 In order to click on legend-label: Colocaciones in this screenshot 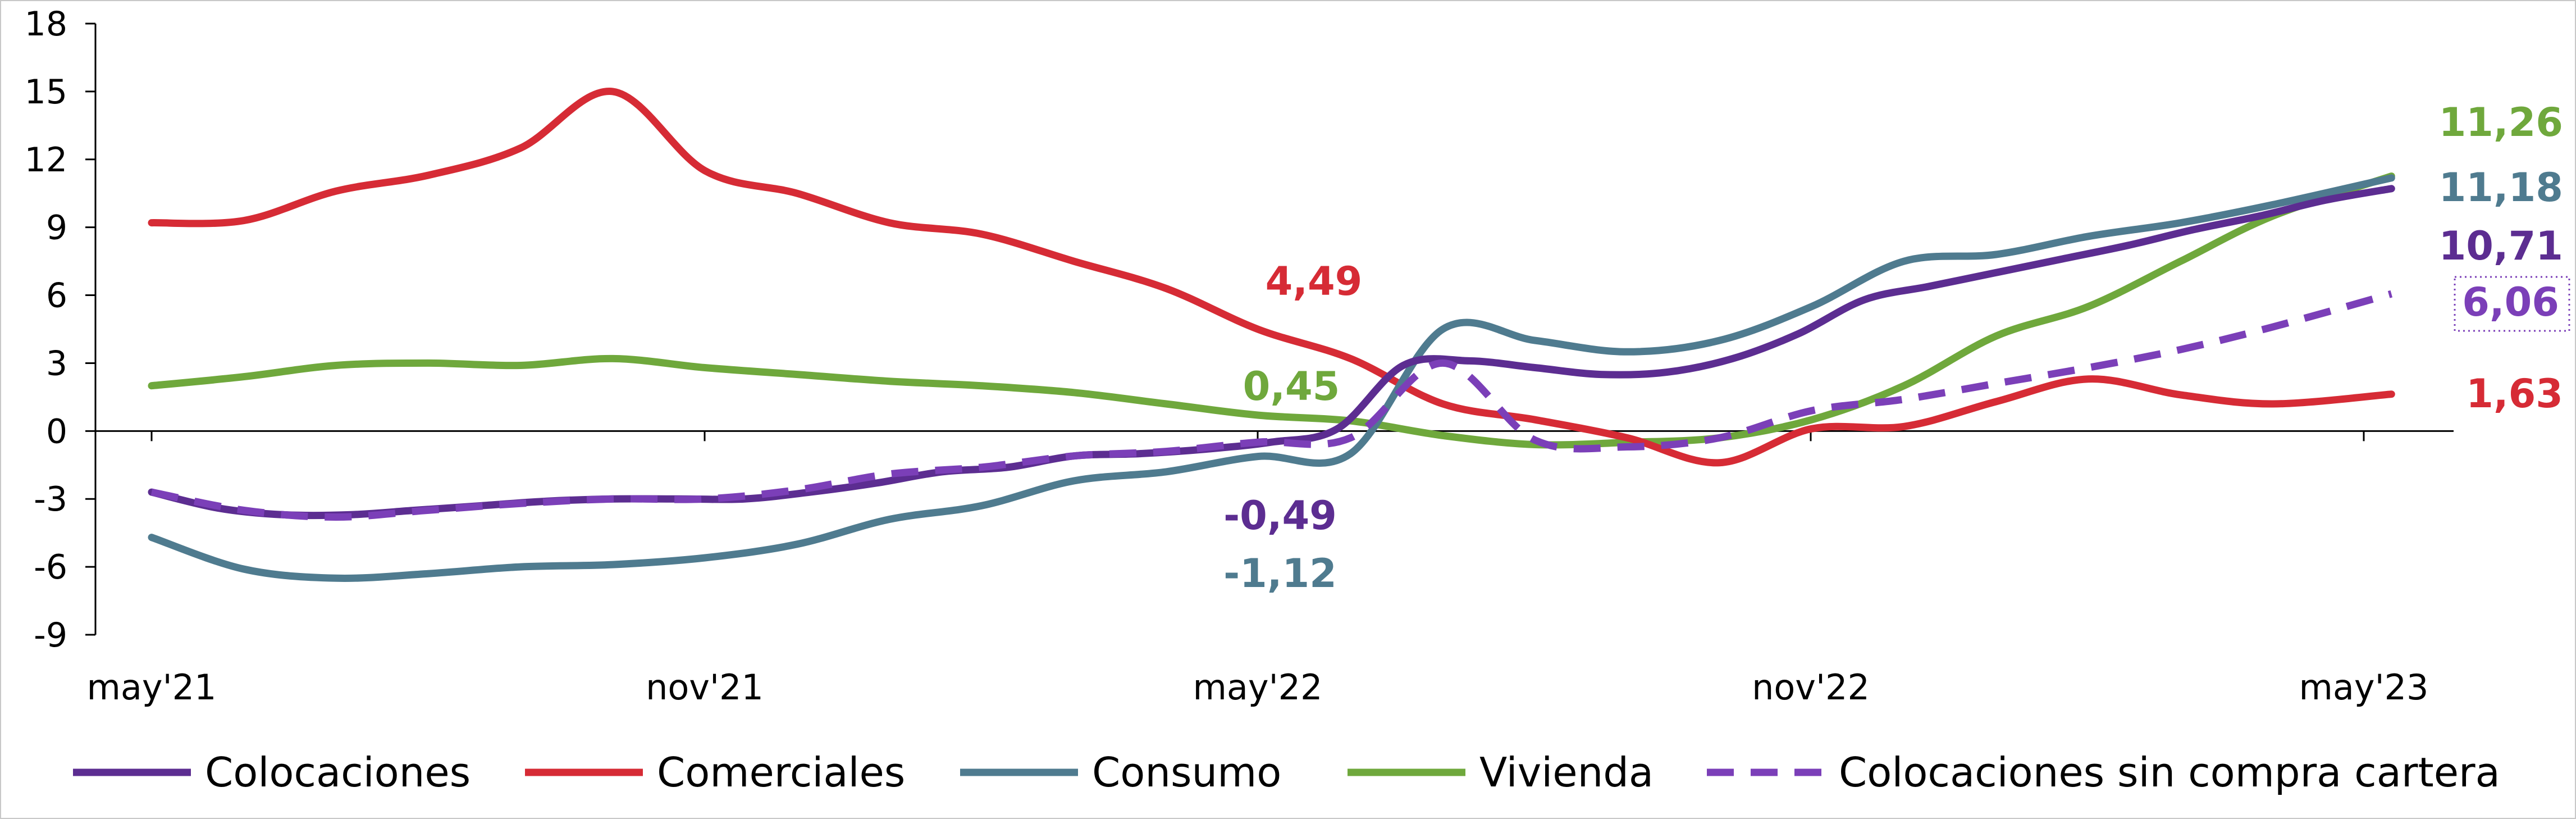, I will do `click(338, 773)`.